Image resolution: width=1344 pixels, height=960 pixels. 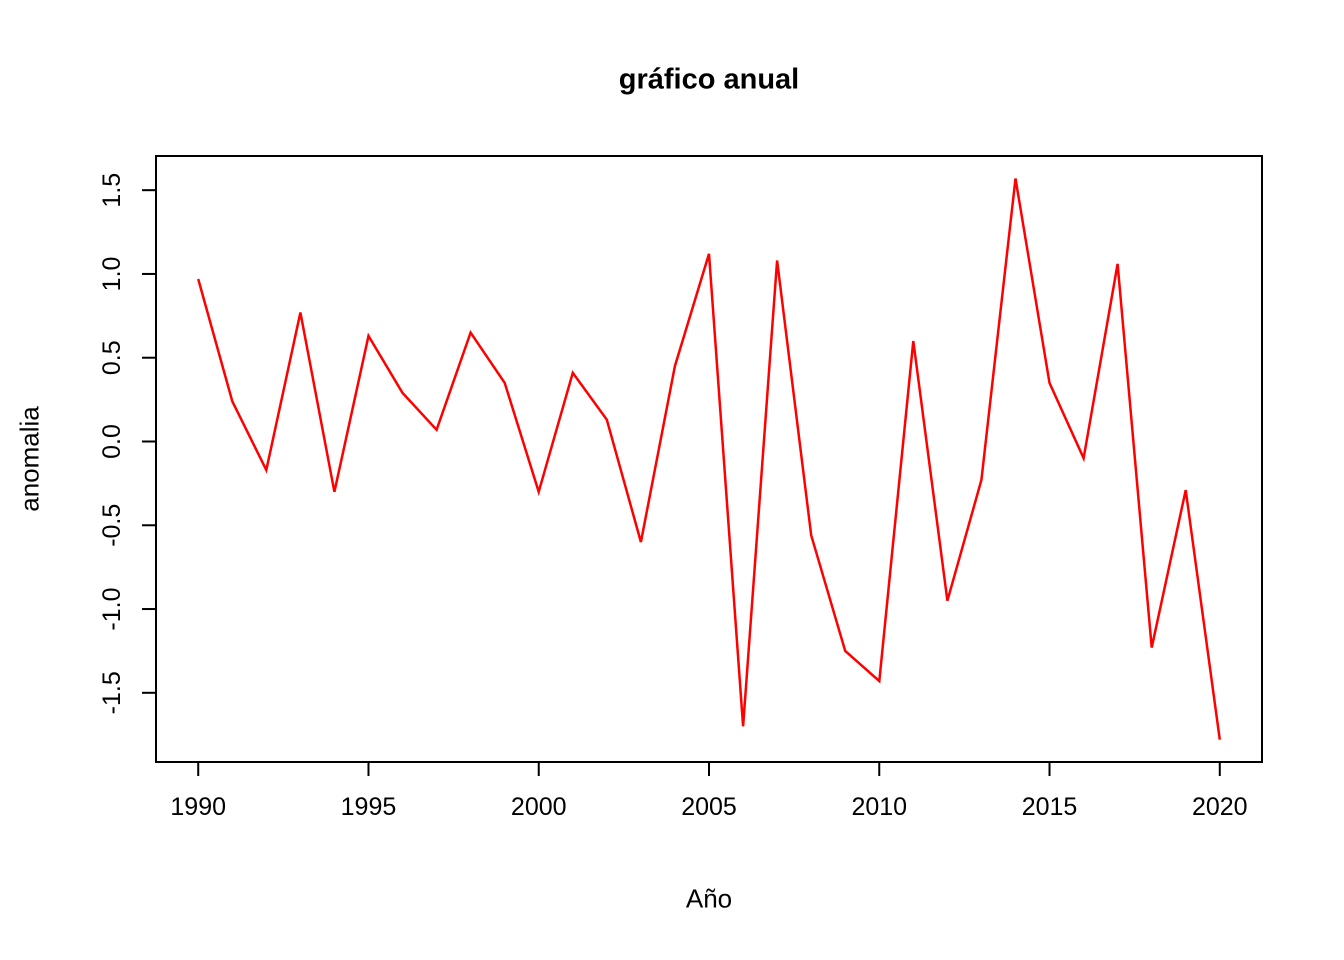 What do you see at coordinates (29, 459) in the screenshot?
I see `y-axis-title: anomalia` at bounding box center [29, 459].